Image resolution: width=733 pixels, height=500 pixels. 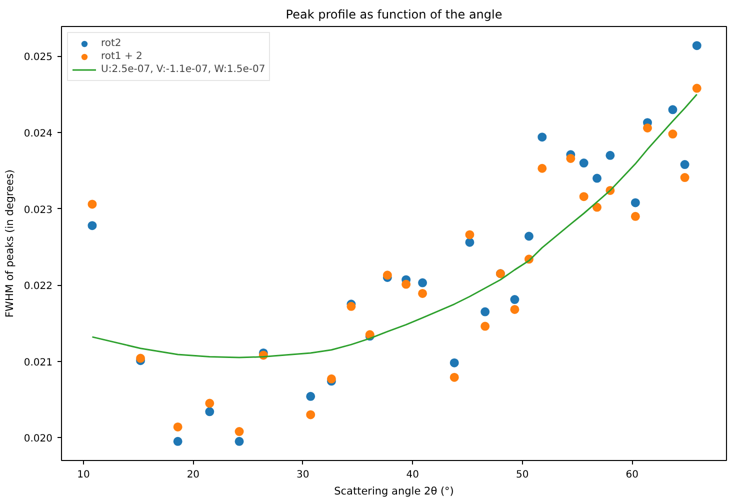 I want to click on x-tick-label: 30, so click(x=303, y=475).